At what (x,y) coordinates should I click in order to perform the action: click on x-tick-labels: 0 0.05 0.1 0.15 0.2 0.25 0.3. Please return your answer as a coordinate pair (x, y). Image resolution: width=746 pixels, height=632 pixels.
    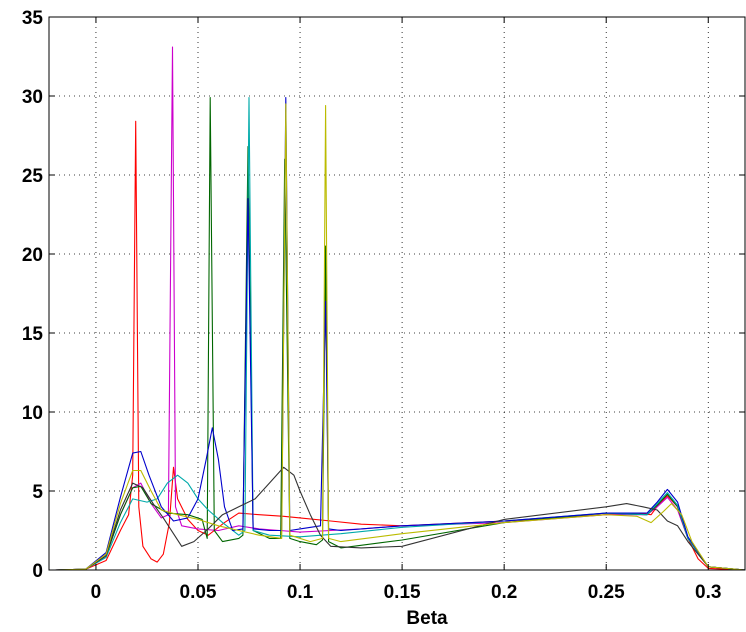
    Looking at the image, I should click on (406, 592).